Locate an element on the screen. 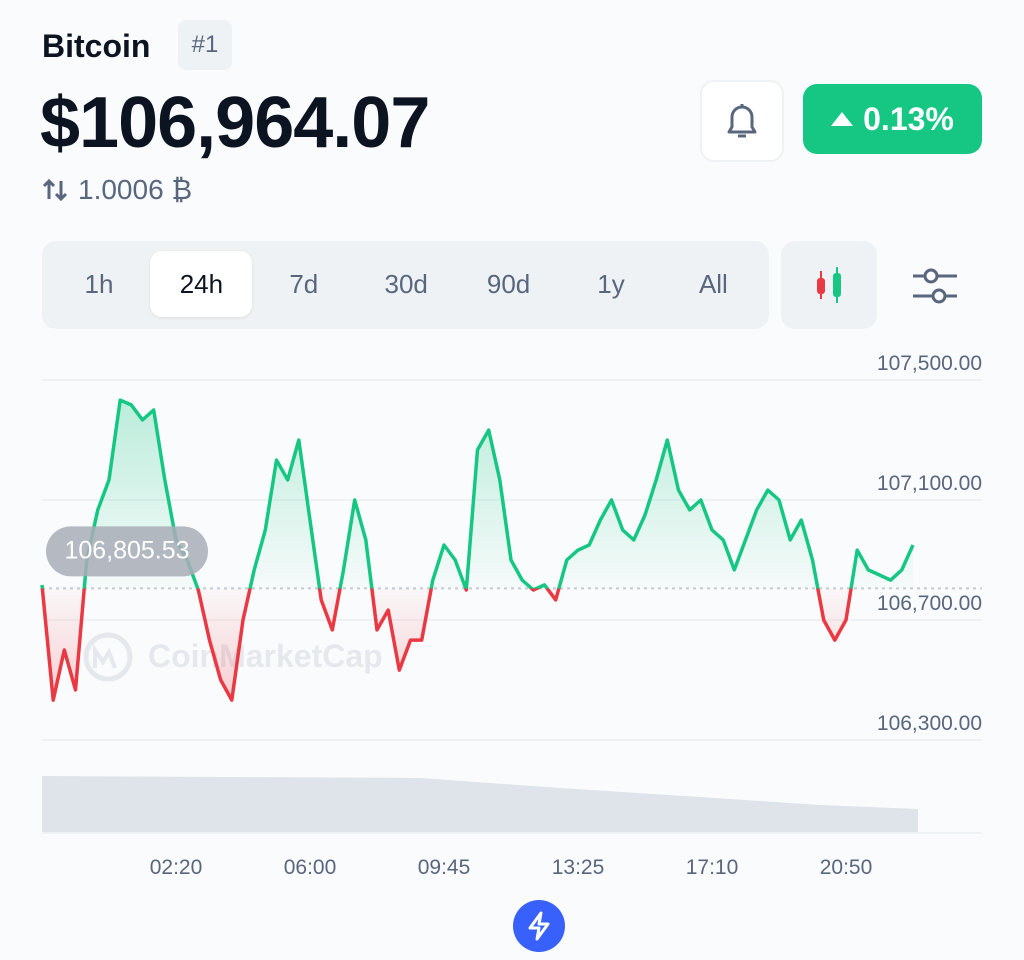  alert-button is located at coordinates (742, 121).